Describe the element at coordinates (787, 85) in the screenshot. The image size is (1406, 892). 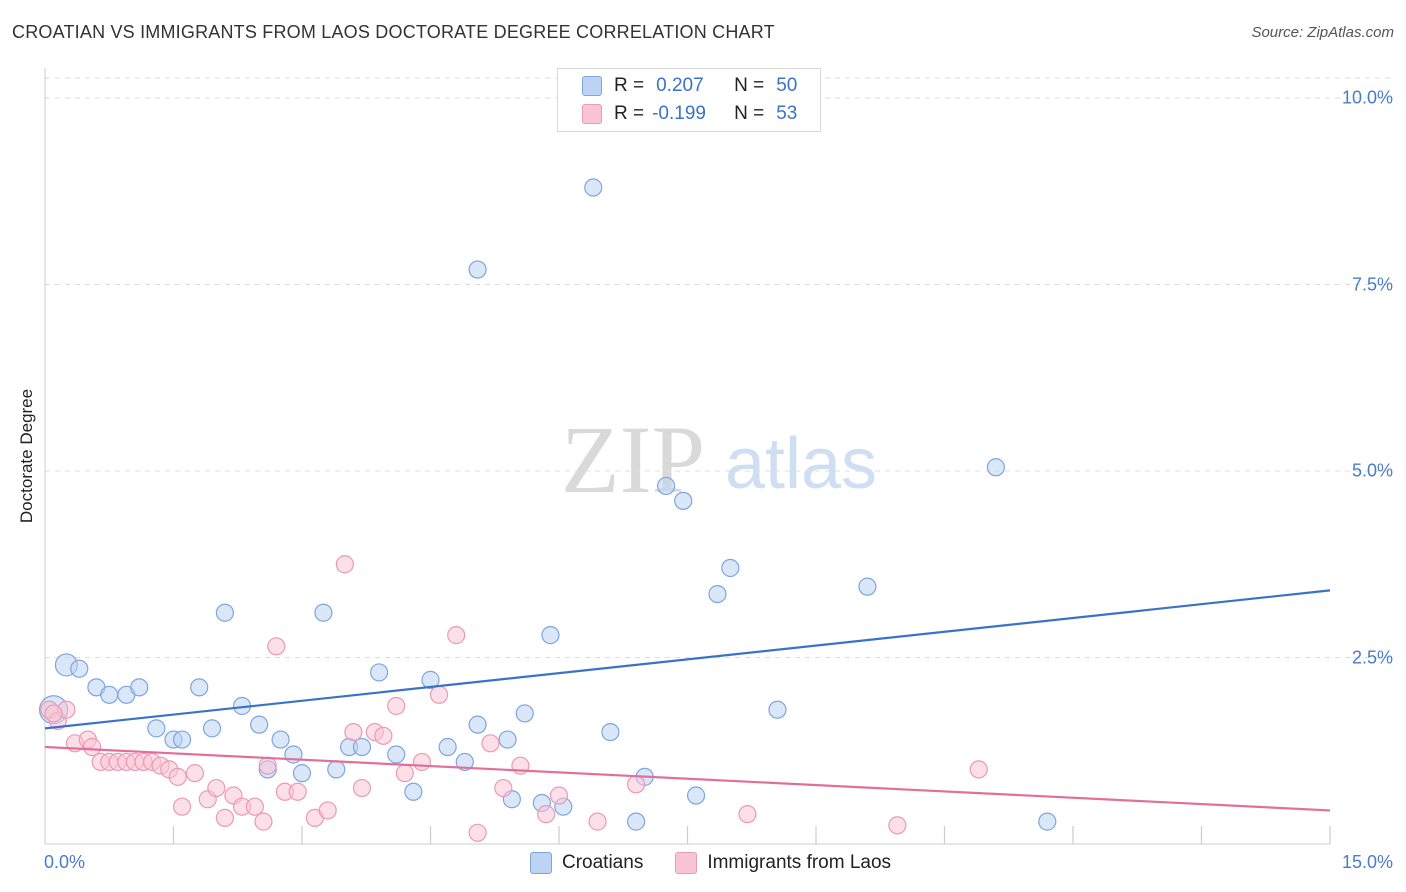
I see `legend-n-value-croatians: 50` at that location.